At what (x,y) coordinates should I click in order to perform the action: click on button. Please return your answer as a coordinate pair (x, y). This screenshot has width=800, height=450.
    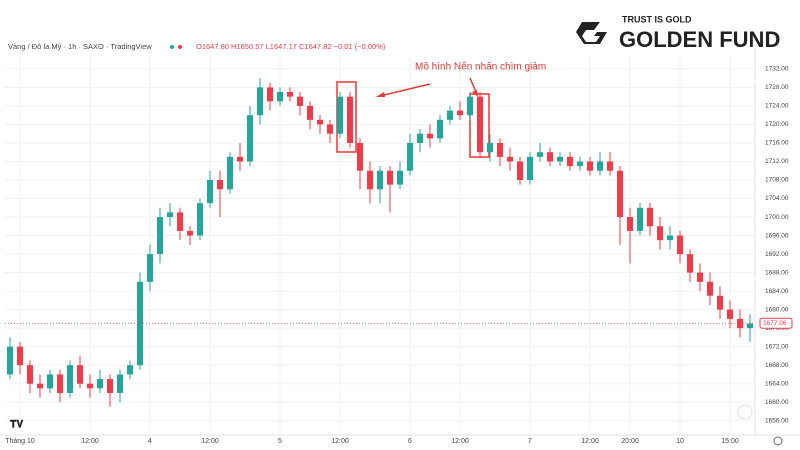
    Looking at the image, I should click on (745, 412).